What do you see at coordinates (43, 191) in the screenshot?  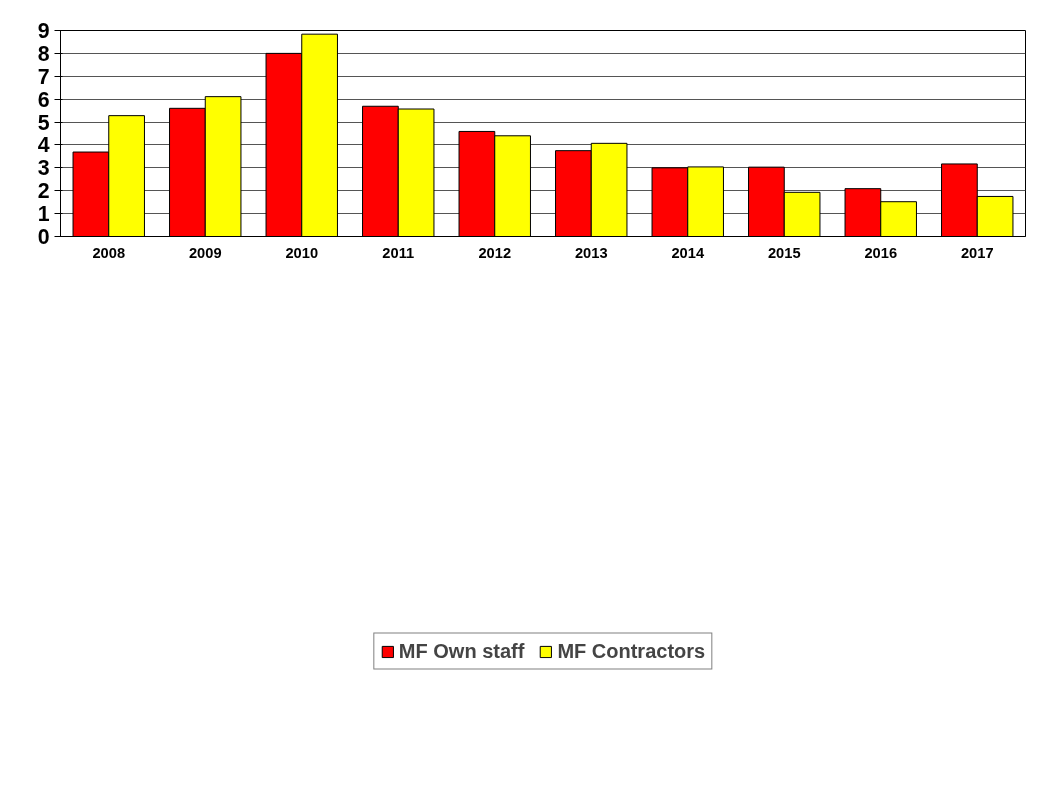 I see `y-tick-label: 2` at bounding box center [43, 191].